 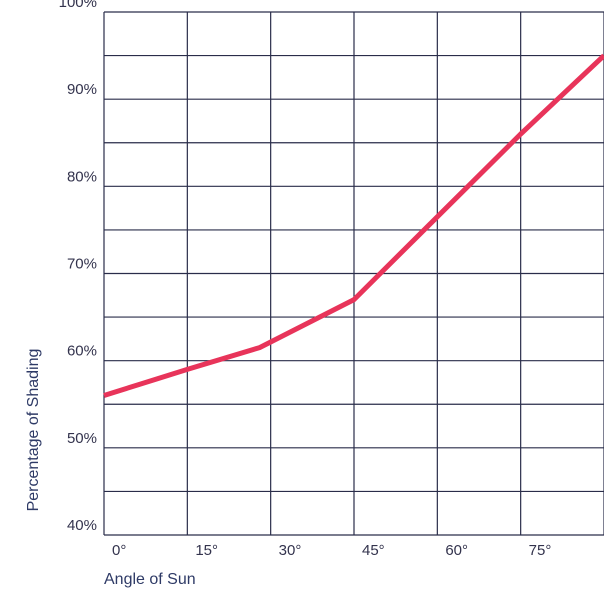 What do you see at coordinates (150, 579) in the screenshot?
I see `x-axis-title: Angle of Sun` at bounding box center [150, 579].